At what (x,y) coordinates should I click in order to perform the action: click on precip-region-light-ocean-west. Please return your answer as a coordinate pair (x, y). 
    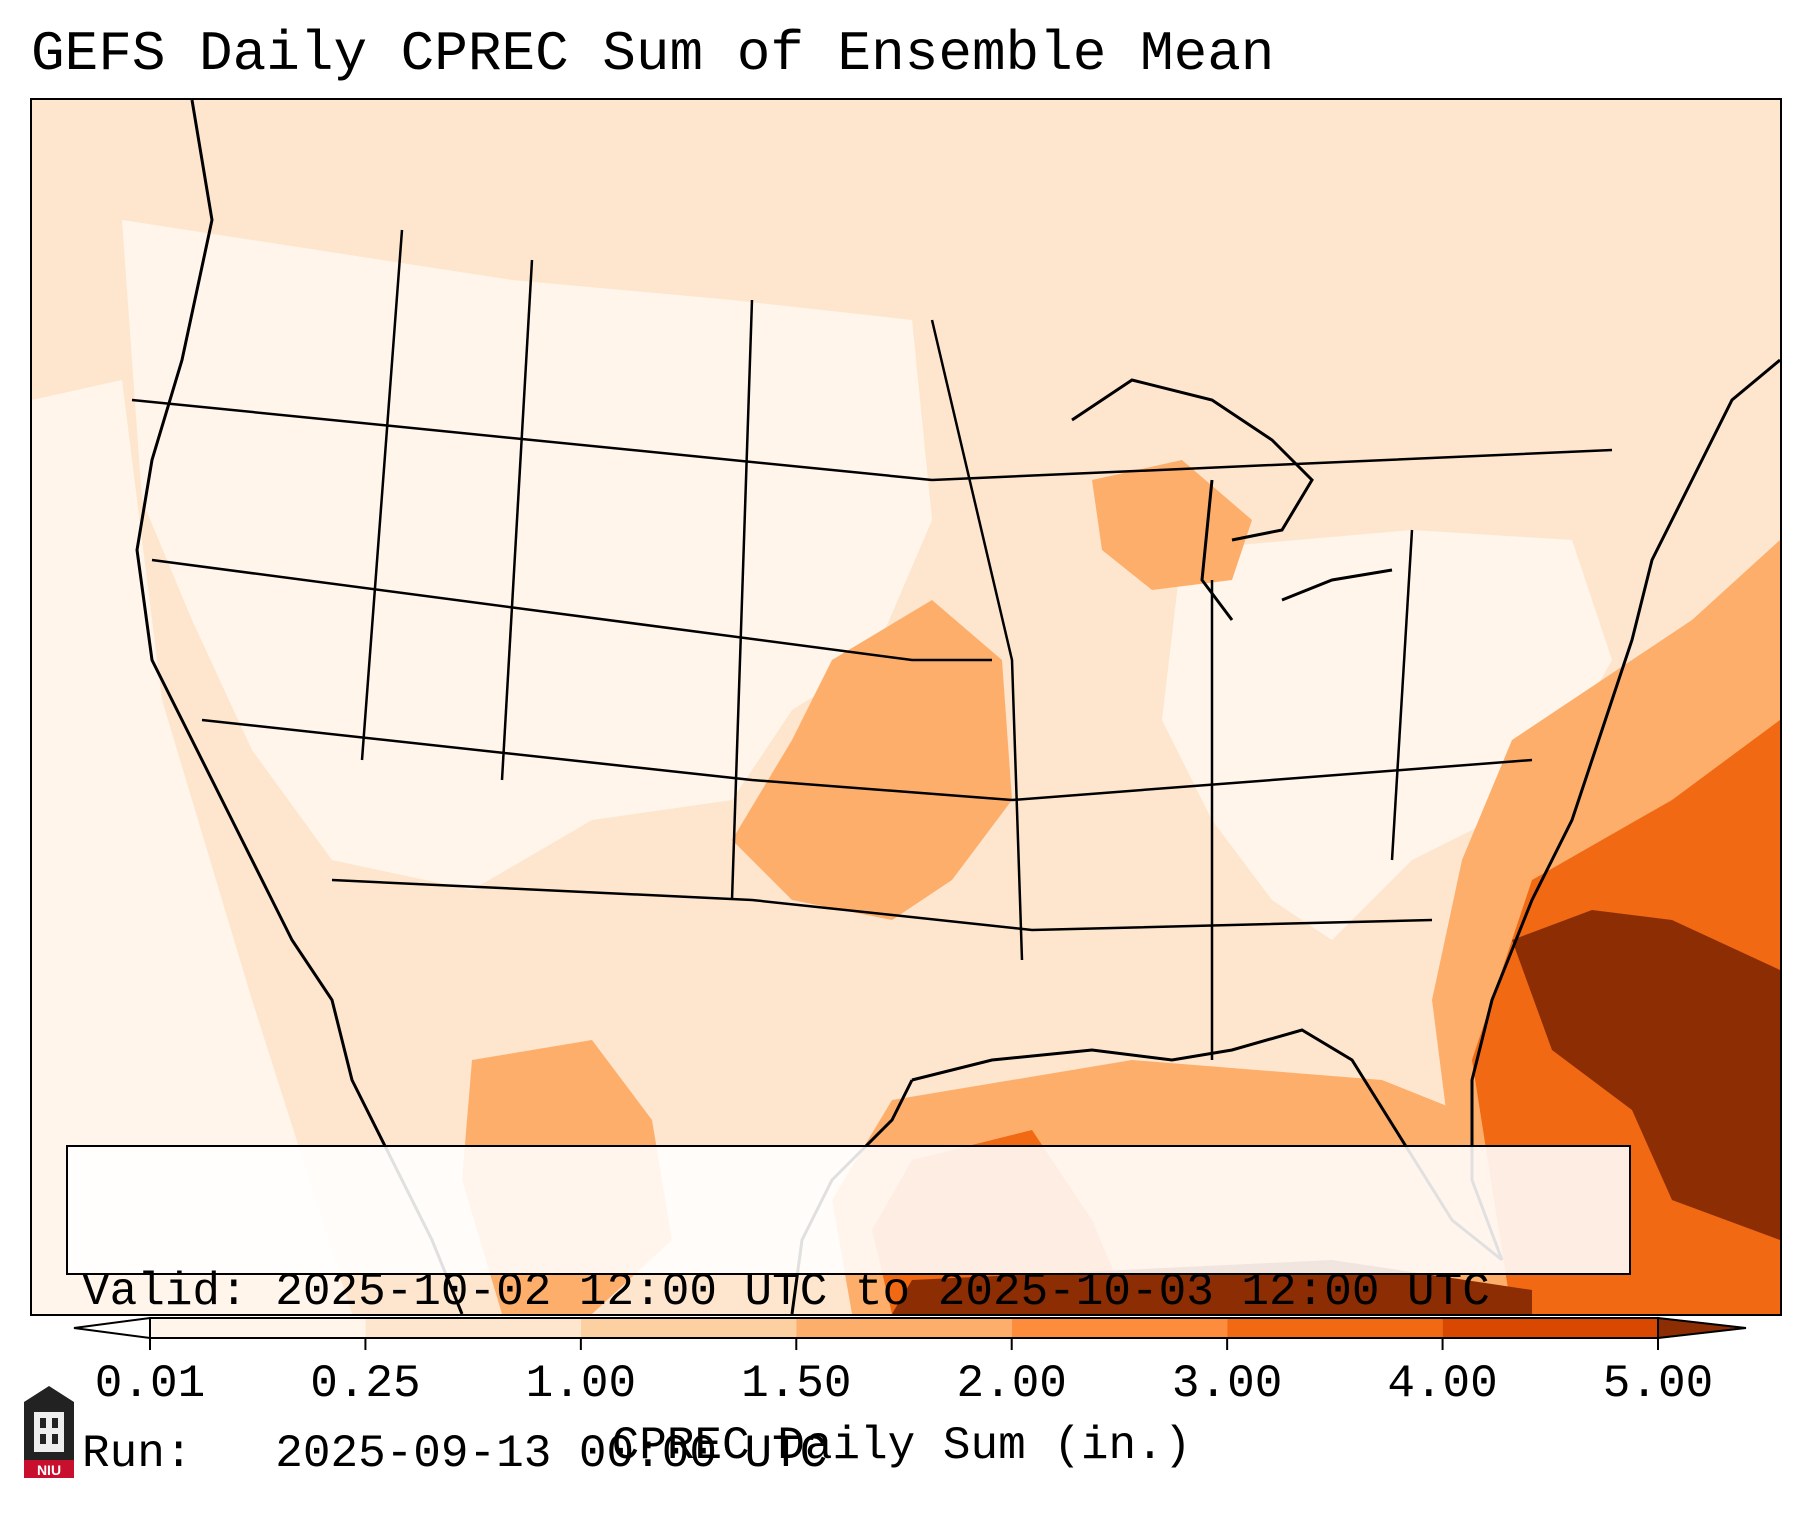
    Looking at the image, I should click on (192, 847).